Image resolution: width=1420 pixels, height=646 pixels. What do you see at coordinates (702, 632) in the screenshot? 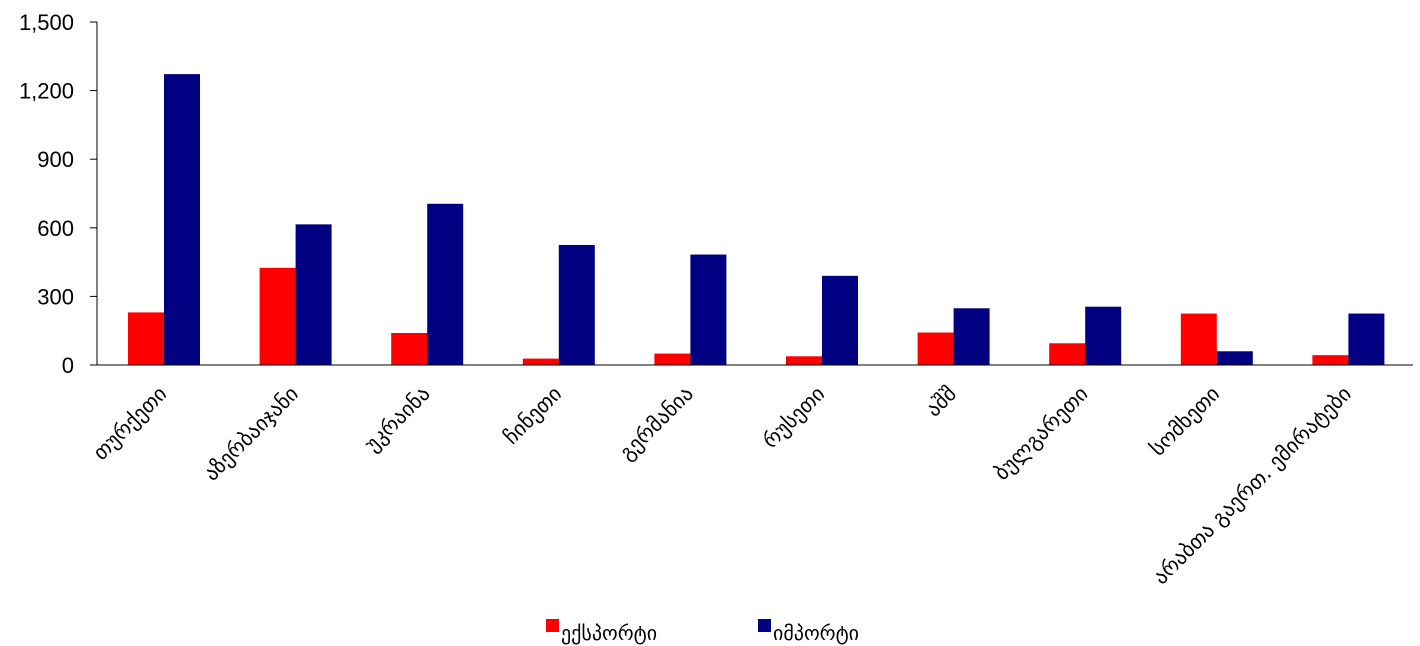
I see `legend: ექსპორტი იმპორტი` at bounding box center [702, 632].